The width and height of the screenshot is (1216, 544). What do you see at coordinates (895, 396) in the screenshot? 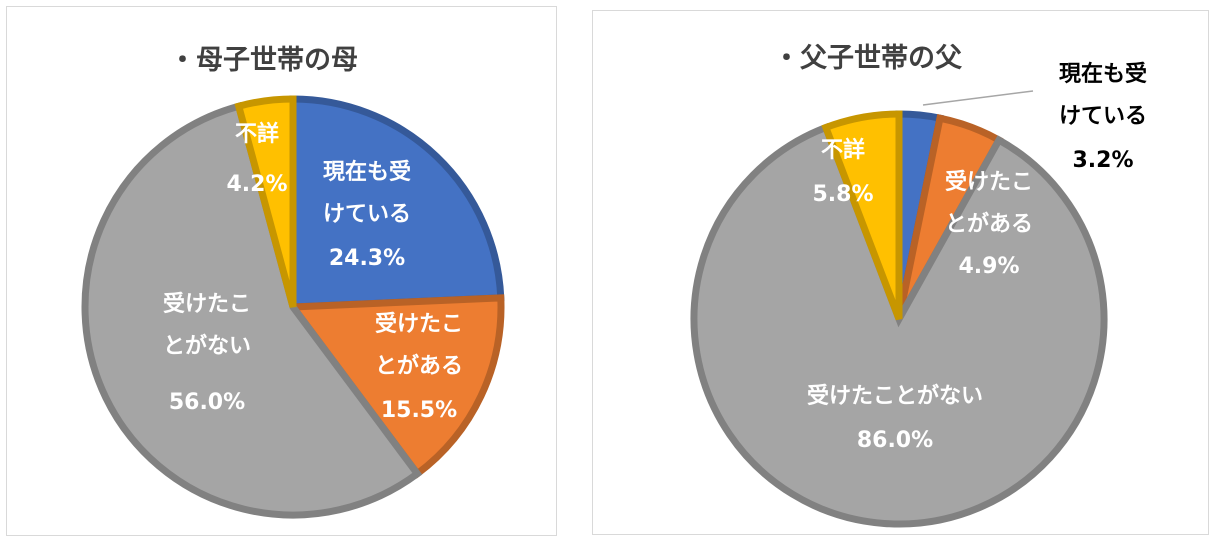
I see `category-label: 受けたことがない` at bounding box center [895, 396].